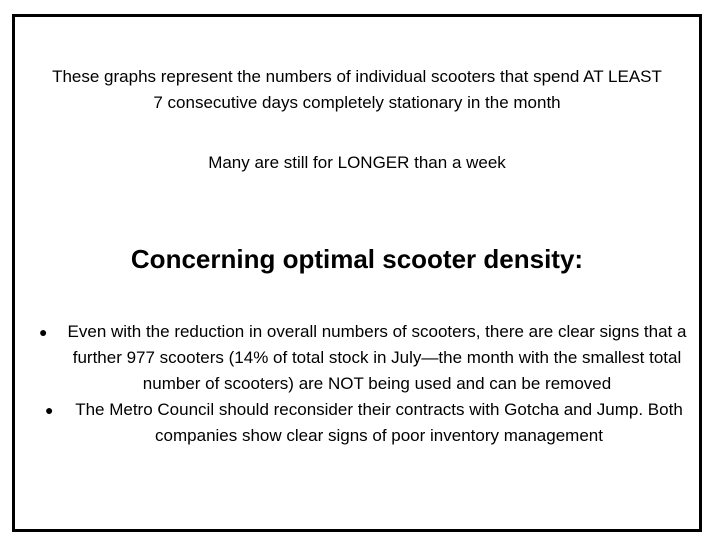 The height and width of the screenshot is (549, 716). I want to click on section-heading: Concerning optimal scooter density:, so click(357, 259).